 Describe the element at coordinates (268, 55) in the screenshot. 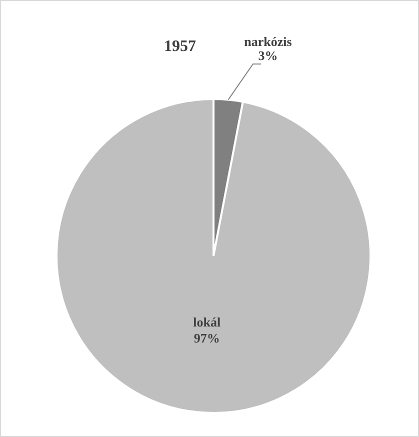

I see `data-label: 3%` at that location.